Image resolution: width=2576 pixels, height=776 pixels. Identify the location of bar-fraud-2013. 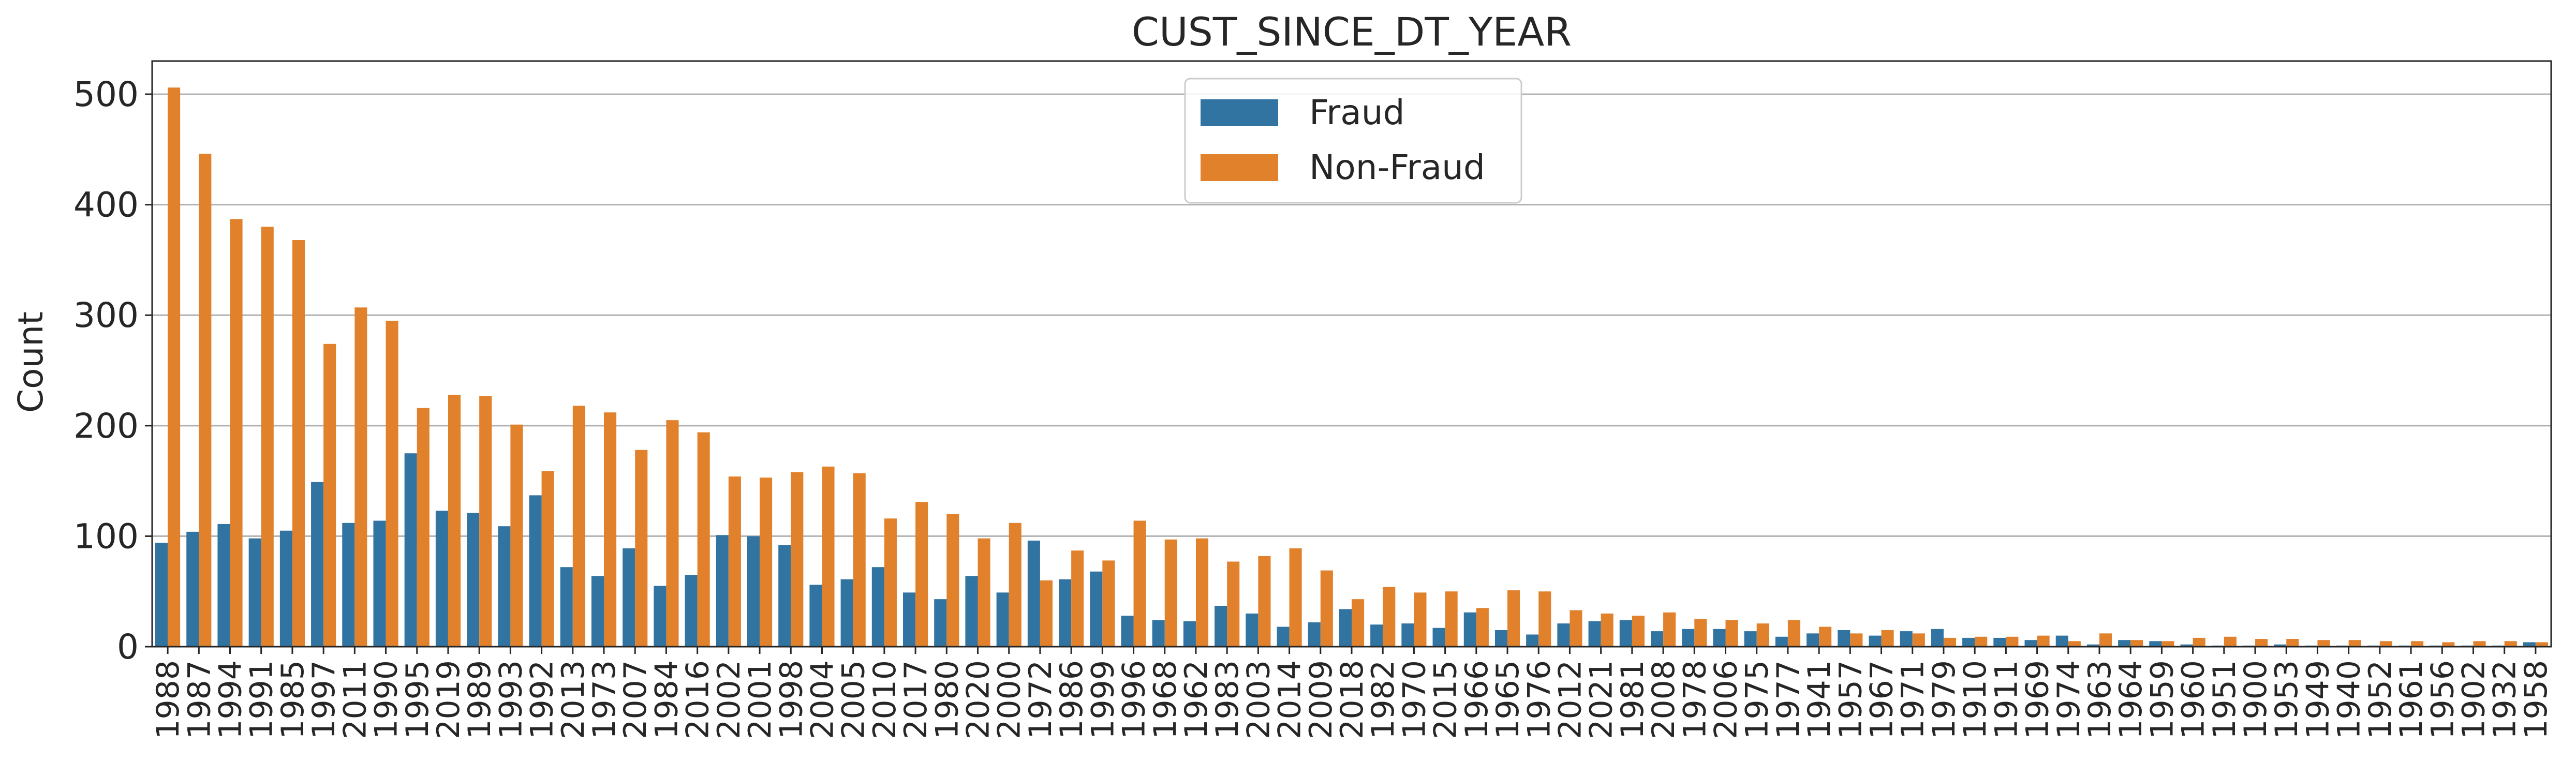
(566, 607).